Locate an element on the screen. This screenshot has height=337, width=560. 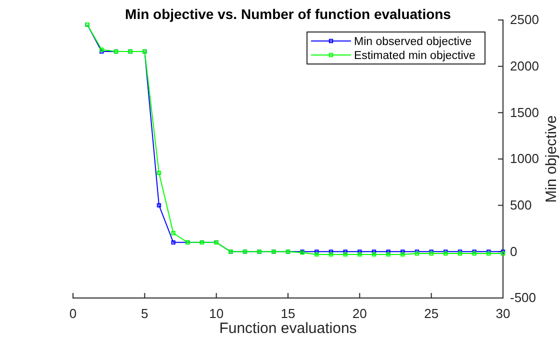
x-tick-label: 5 is located at coordinates (144, 313).